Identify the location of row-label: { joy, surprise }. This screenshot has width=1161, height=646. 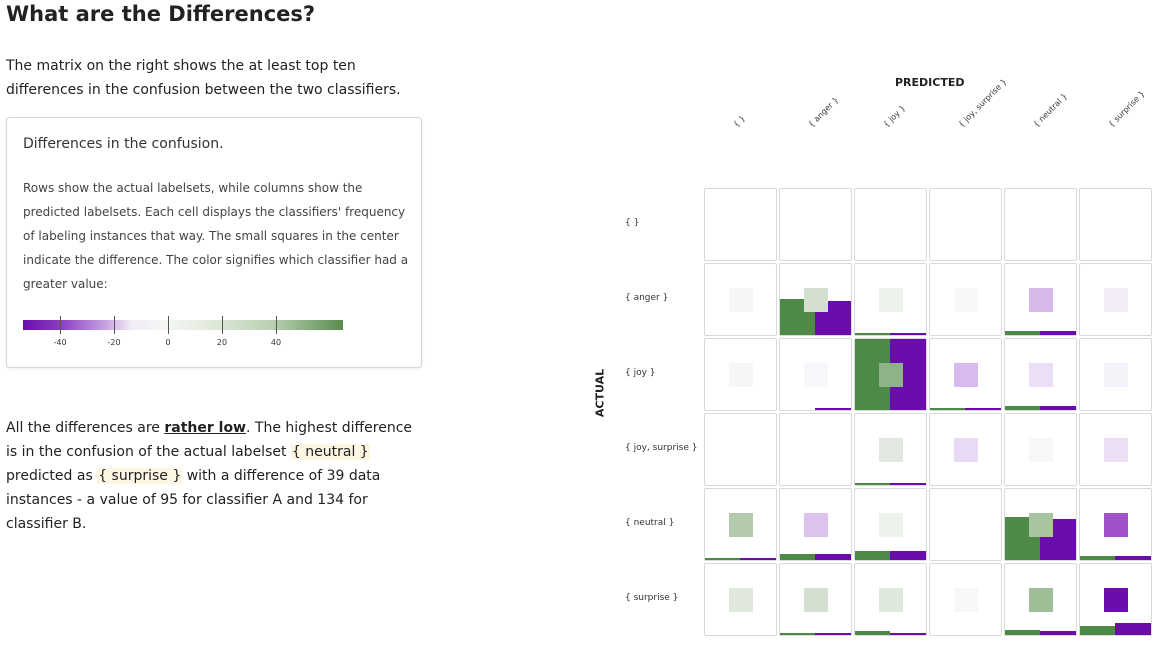
(661, 448).